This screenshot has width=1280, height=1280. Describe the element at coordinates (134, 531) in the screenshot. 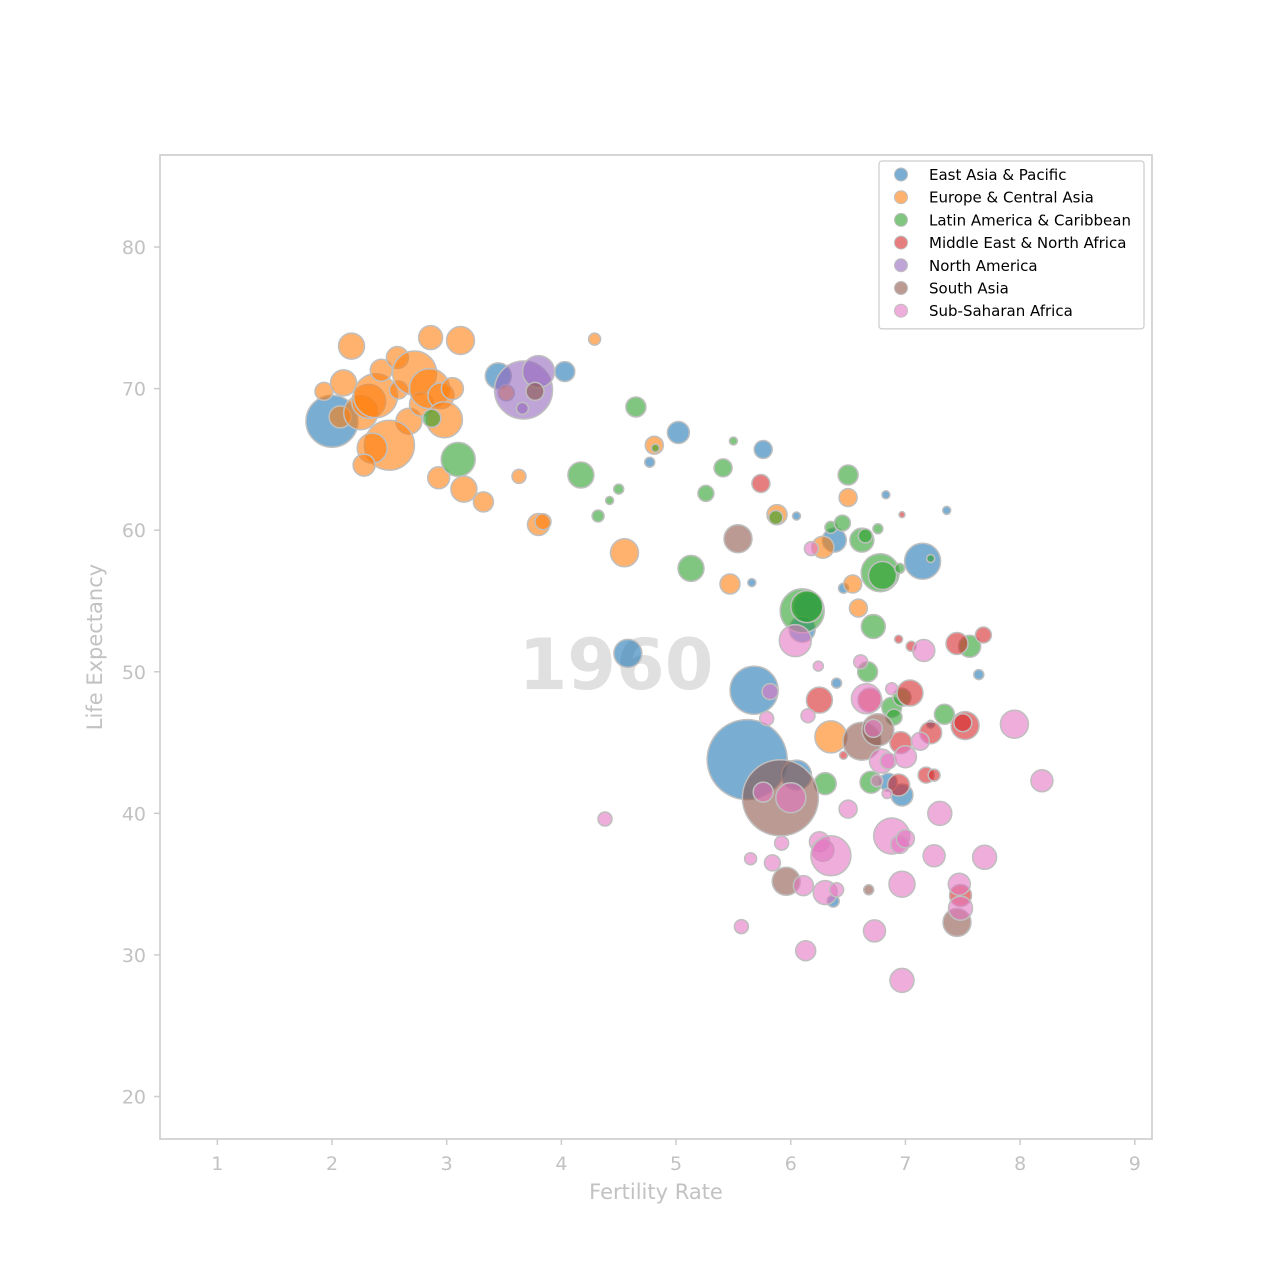

I see `y-tick-label: 60` at that location.